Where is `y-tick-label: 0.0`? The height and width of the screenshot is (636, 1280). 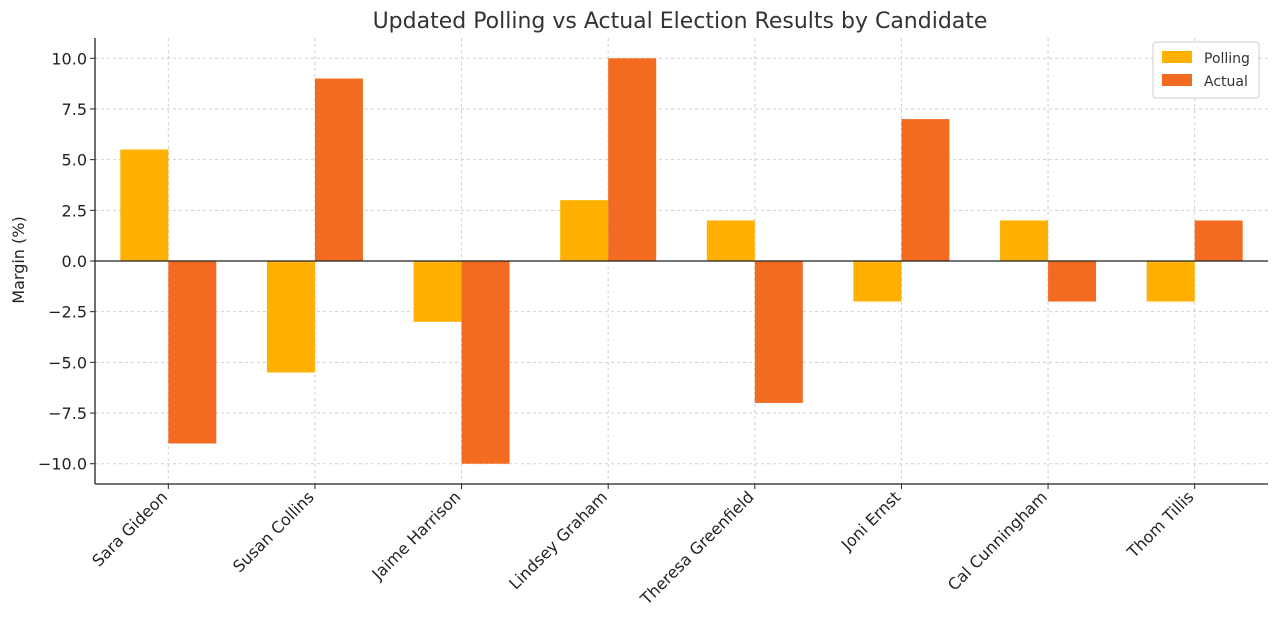
y-tick-label: 0.0 is located at coordinates (74, 261).